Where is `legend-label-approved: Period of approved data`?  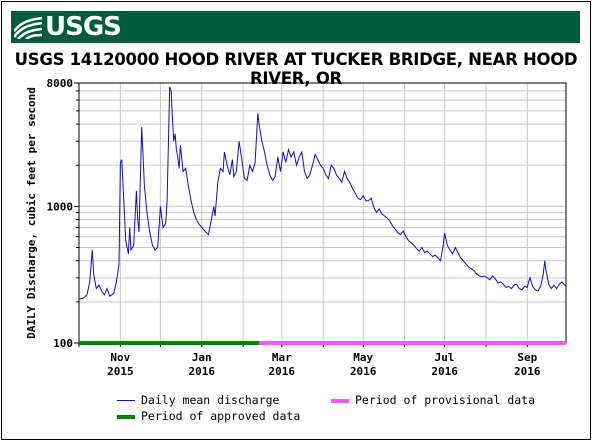 legend-label-approved: Period of approved data is located at coordinates (220, 416).